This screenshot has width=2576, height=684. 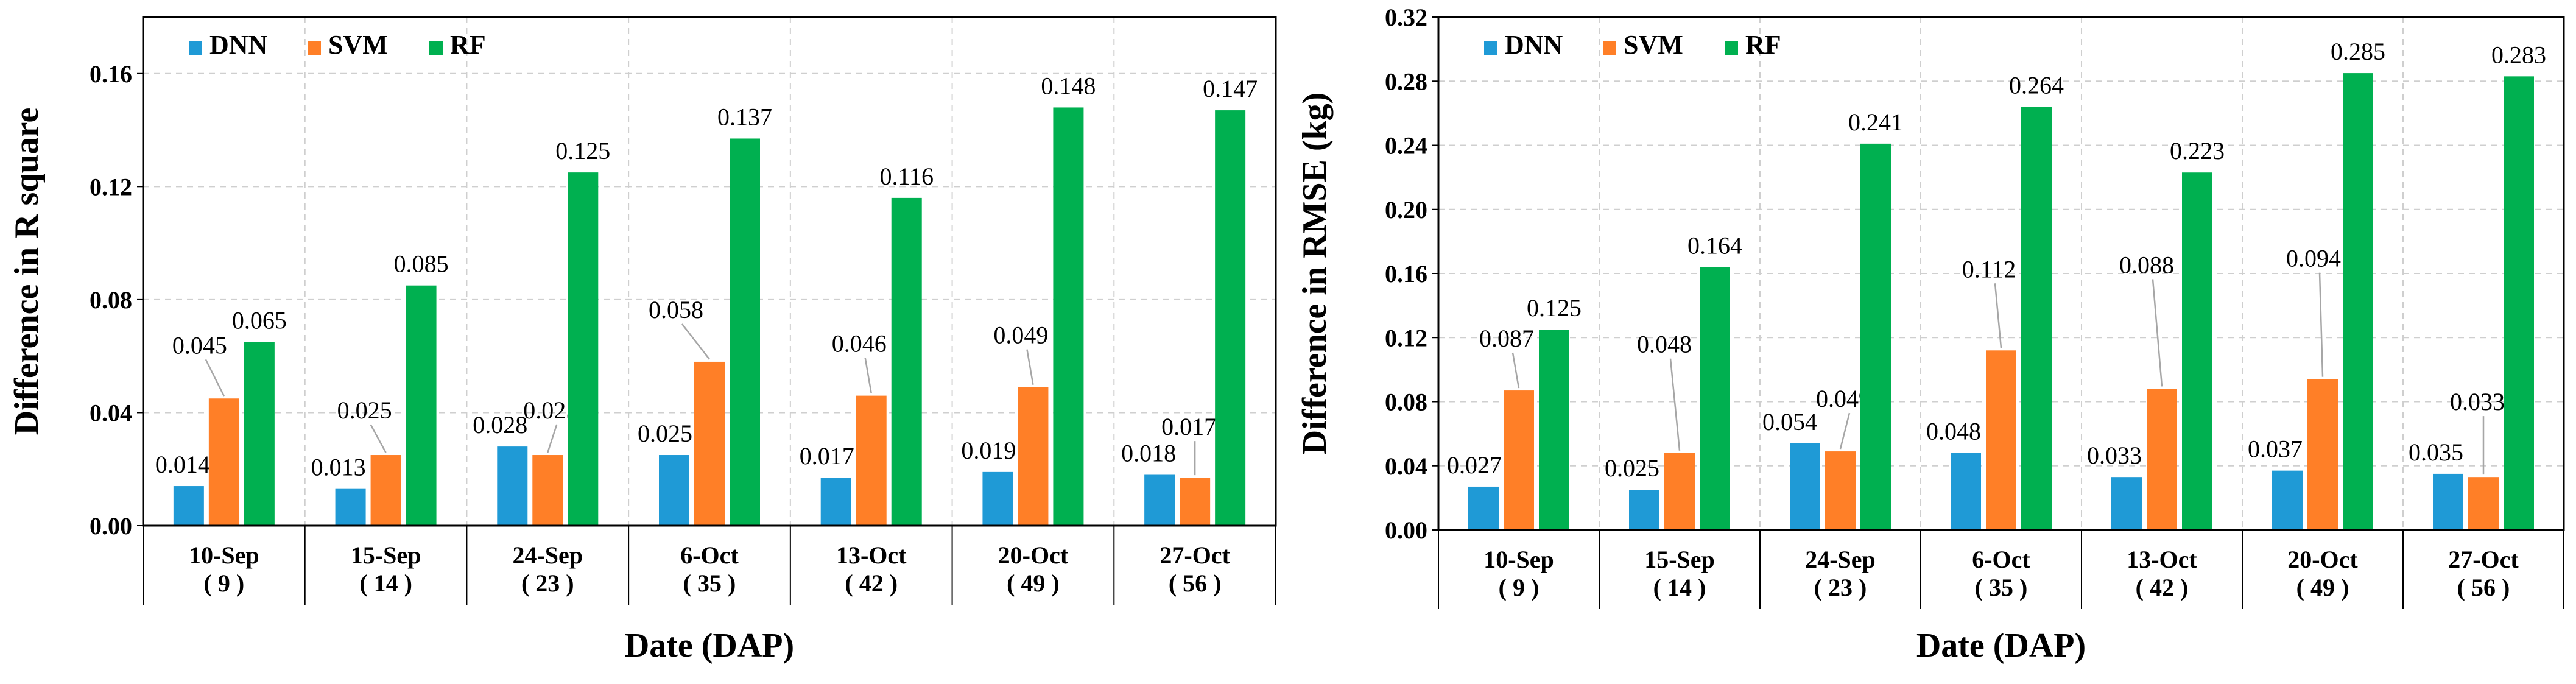 I want to click on data-label-rf: 0.147, so click(x=1230, y=88).